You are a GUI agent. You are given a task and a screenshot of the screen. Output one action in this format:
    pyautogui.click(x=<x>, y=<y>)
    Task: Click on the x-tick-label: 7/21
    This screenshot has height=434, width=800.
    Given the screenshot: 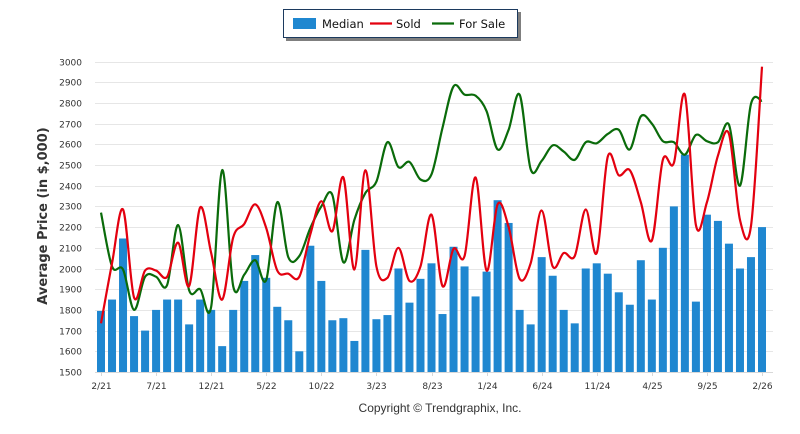 What is the action you would take?
    pyautogui.click(x=156, y=387)
    